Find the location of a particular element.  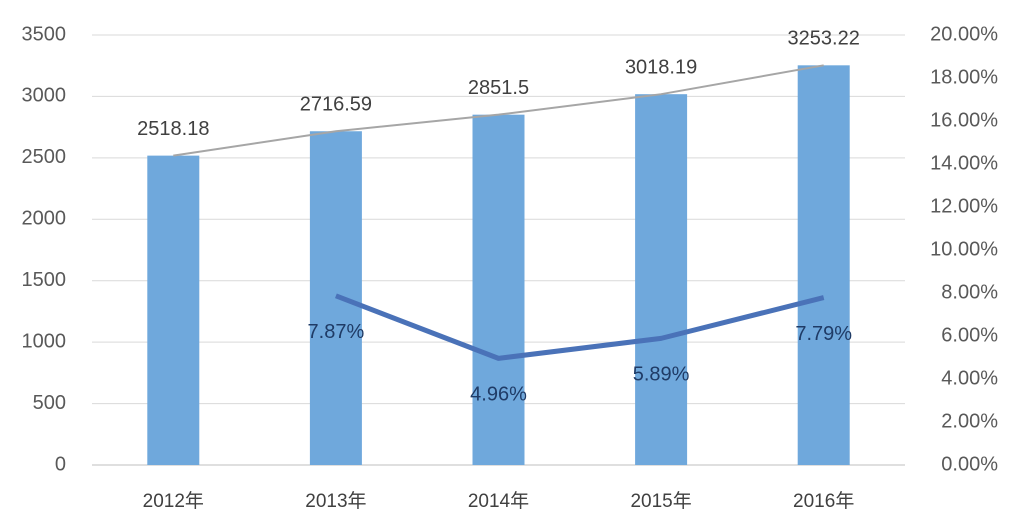

right-axis-tick-label: 10.00% is located at coordinates (964, 249).